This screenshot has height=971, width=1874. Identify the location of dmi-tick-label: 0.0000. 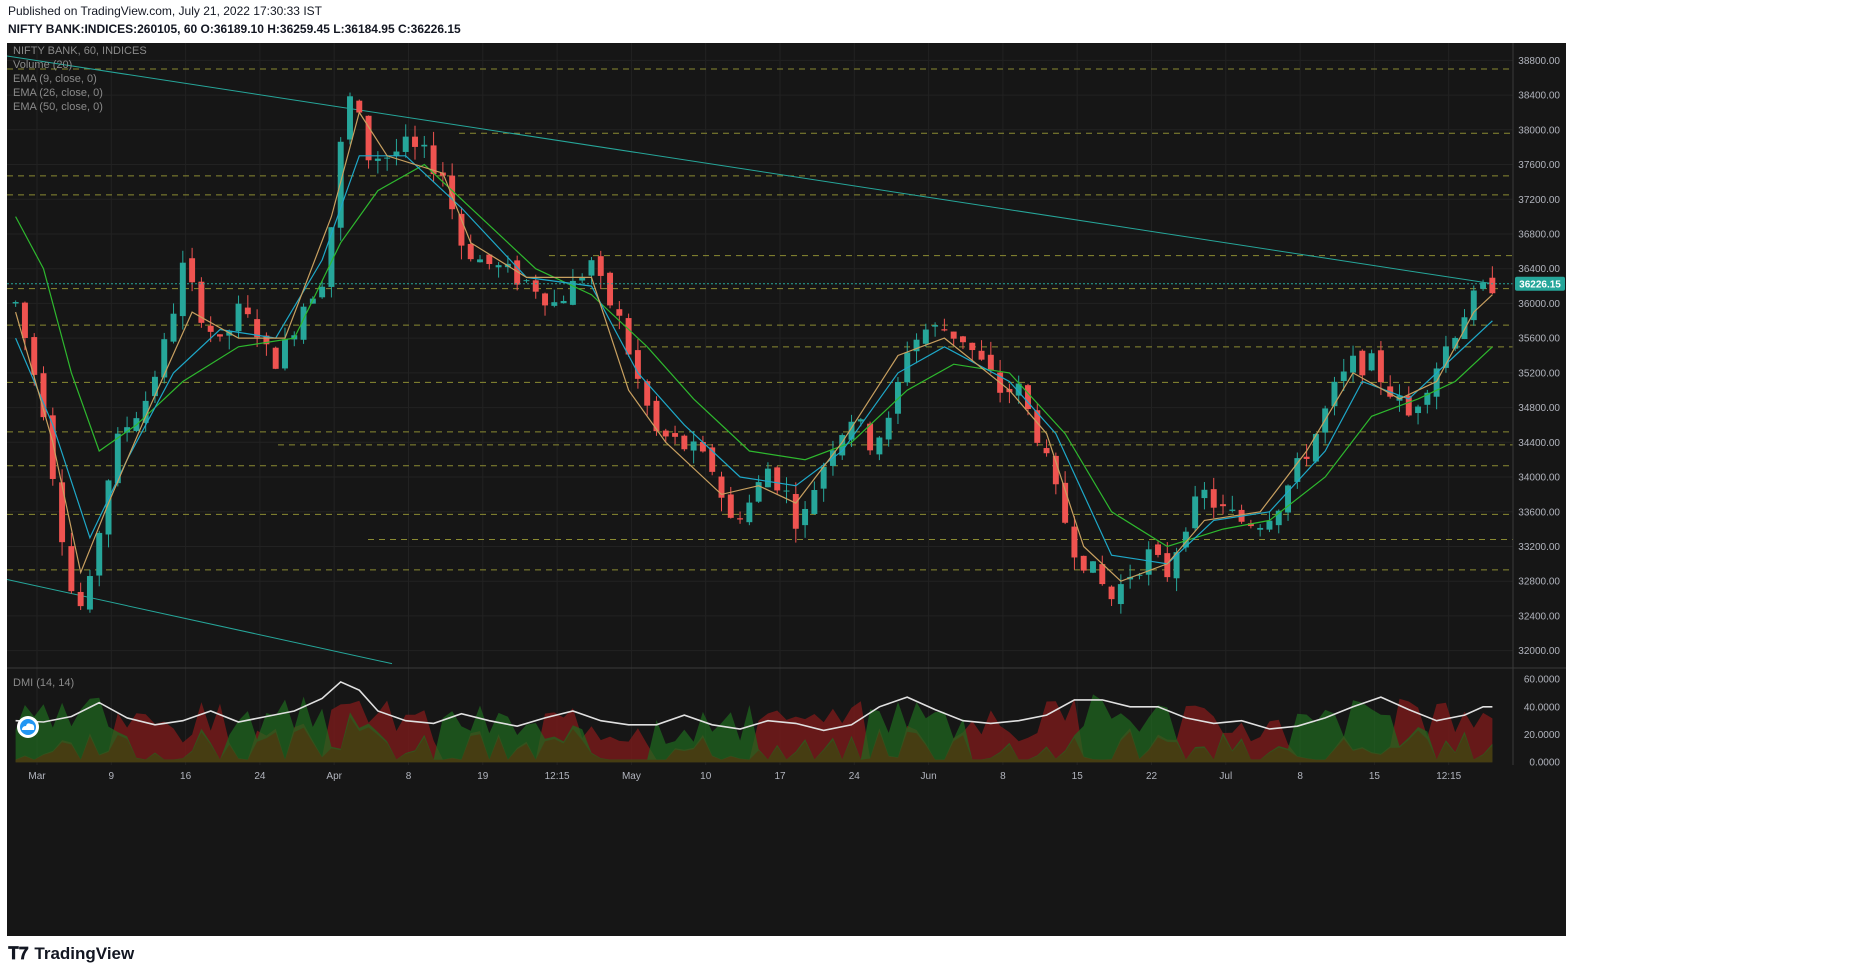
(1544, 763).